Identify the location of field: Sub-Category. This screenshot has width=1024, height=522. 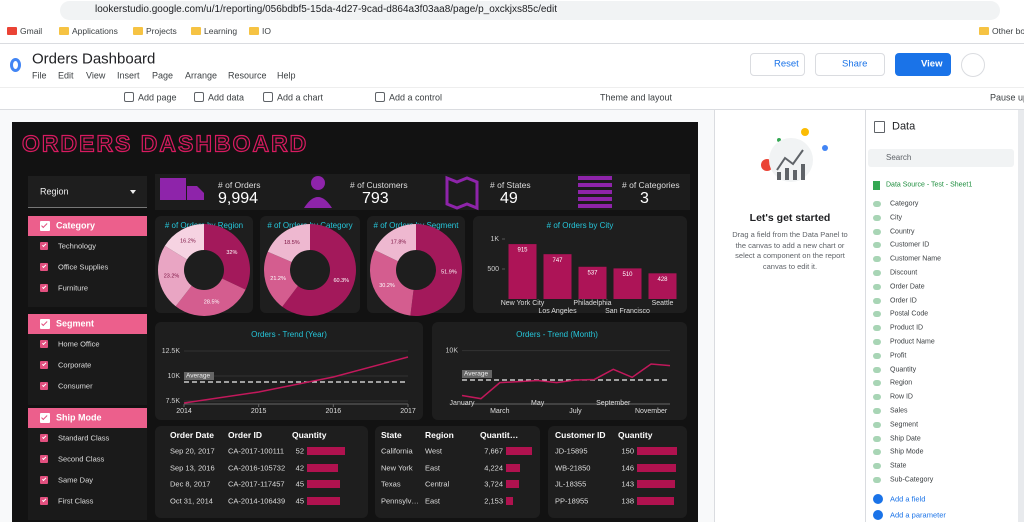
(912, 480).